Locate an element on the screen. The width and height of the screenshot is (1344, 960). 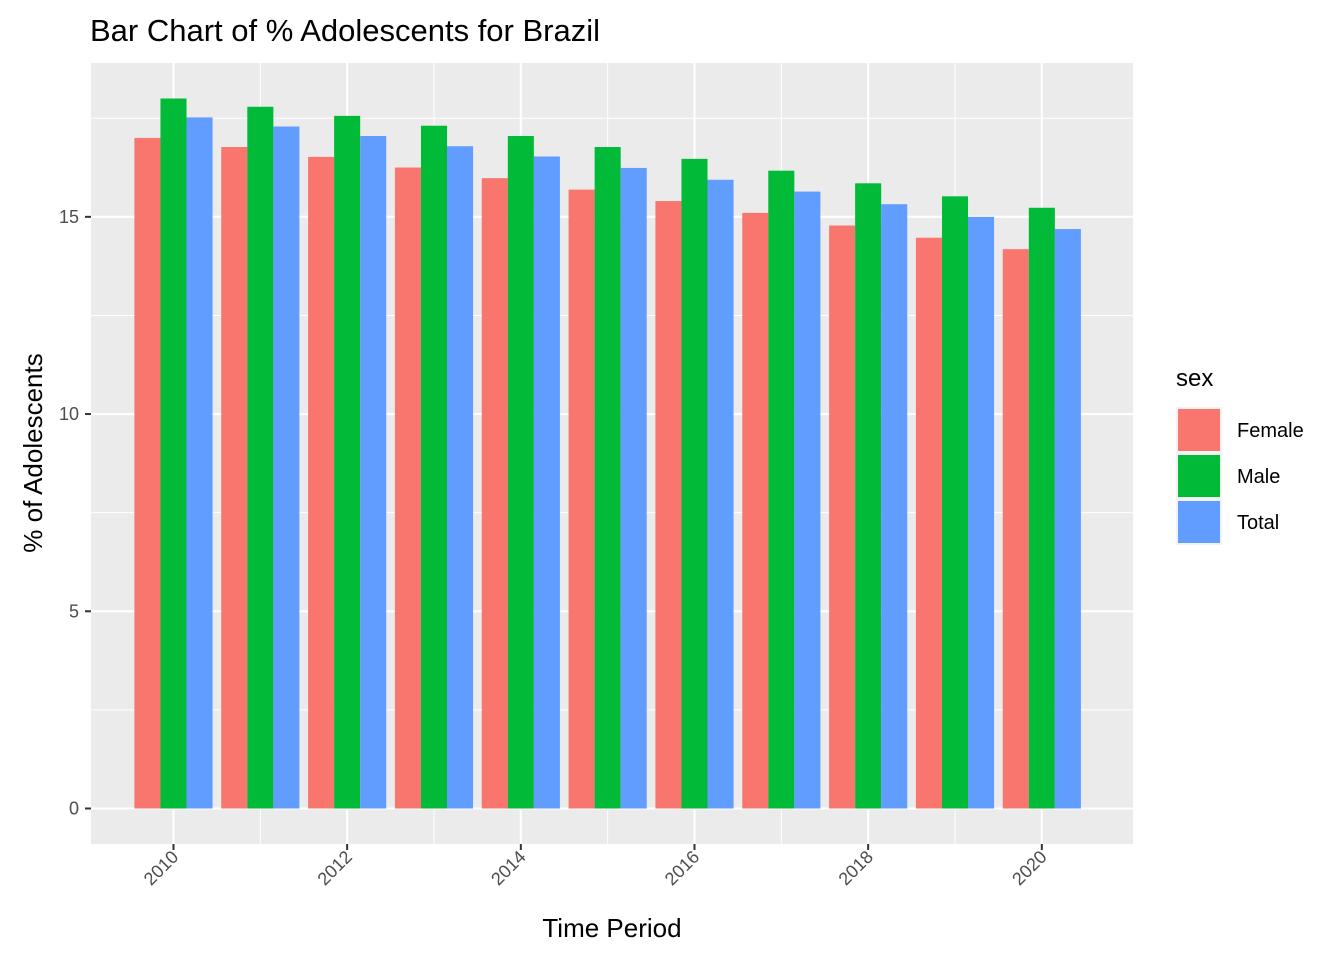
bar-male-2018 is located at coordinates (868, 496).